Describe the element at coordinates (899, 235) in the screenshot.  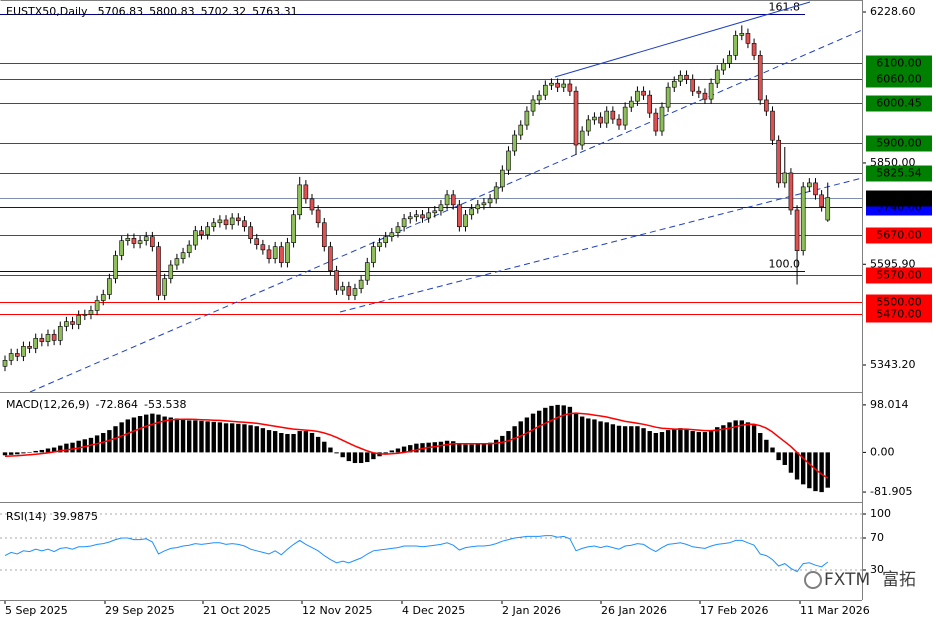
I see `level-label: 5670.00` at that location.